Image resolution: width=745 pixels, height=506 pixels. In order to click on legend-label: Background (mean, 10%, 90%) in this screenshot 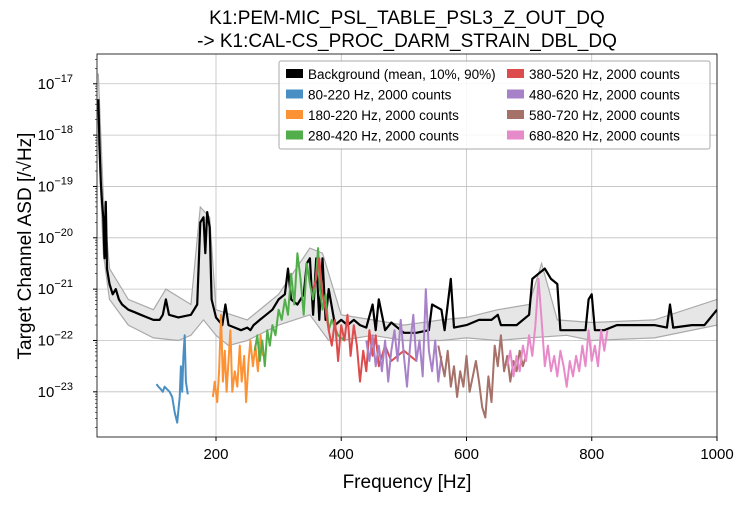, I will do `click(402, 74)`.